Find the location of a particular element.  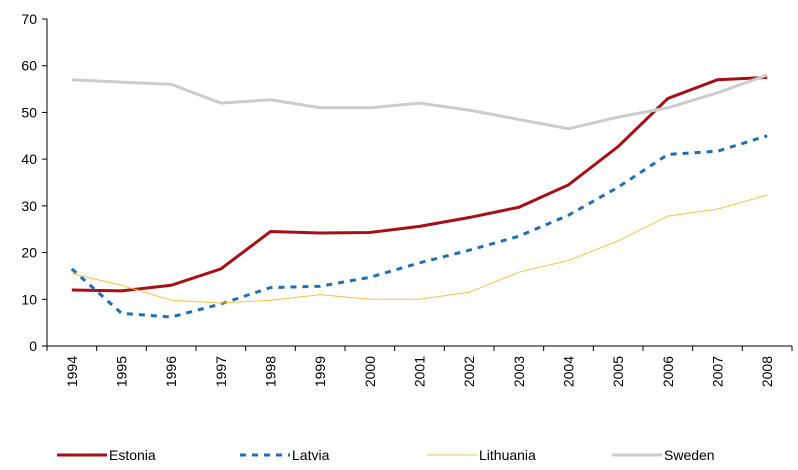

x-tick-label: 1998 is located at coordinates (271, 371).